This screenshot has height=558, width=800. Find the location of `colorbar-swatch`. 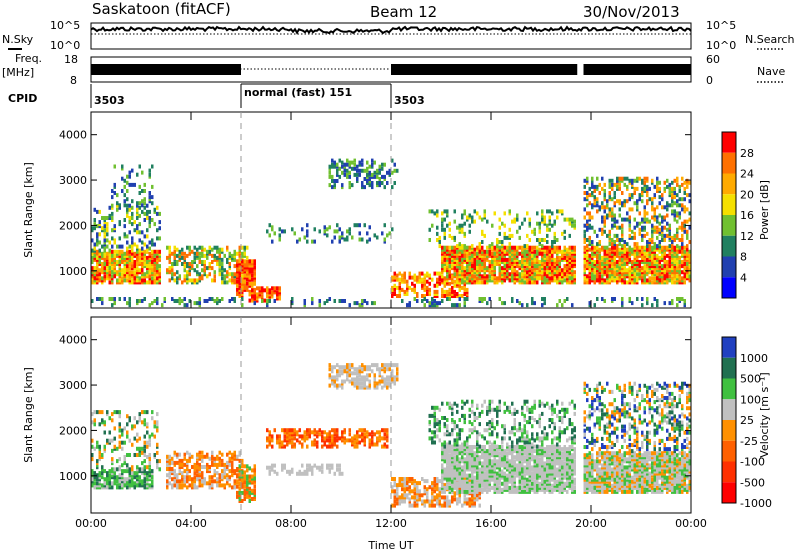

colorbar-swatch is located at coordinates (729, 163).